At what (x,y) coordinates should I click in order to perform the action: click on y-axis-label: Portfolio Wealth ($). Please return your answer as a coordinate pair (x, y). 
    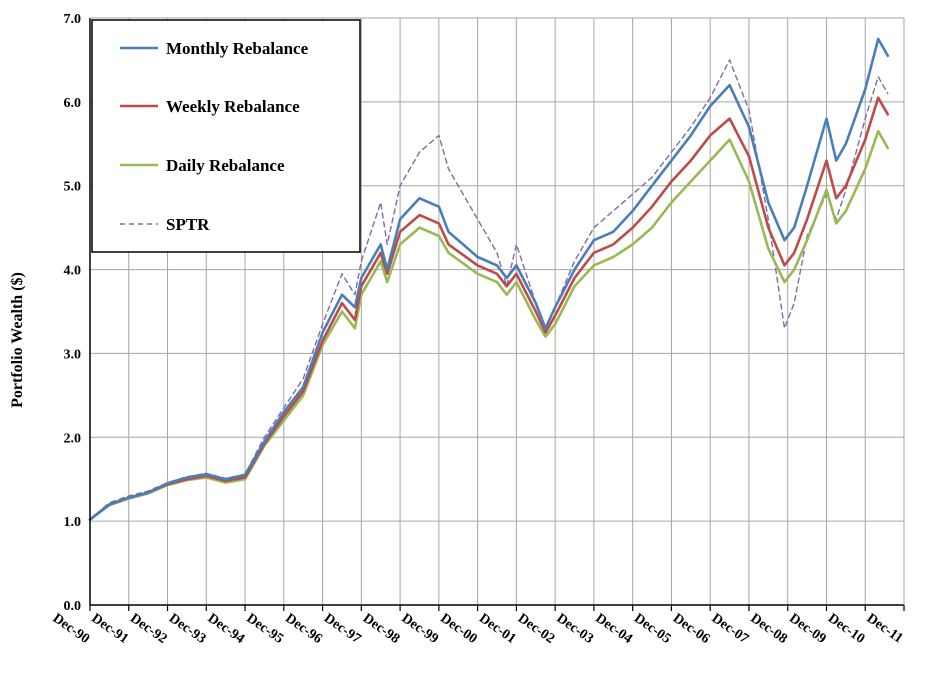
    Looking at the image, I should click on (17, 340).